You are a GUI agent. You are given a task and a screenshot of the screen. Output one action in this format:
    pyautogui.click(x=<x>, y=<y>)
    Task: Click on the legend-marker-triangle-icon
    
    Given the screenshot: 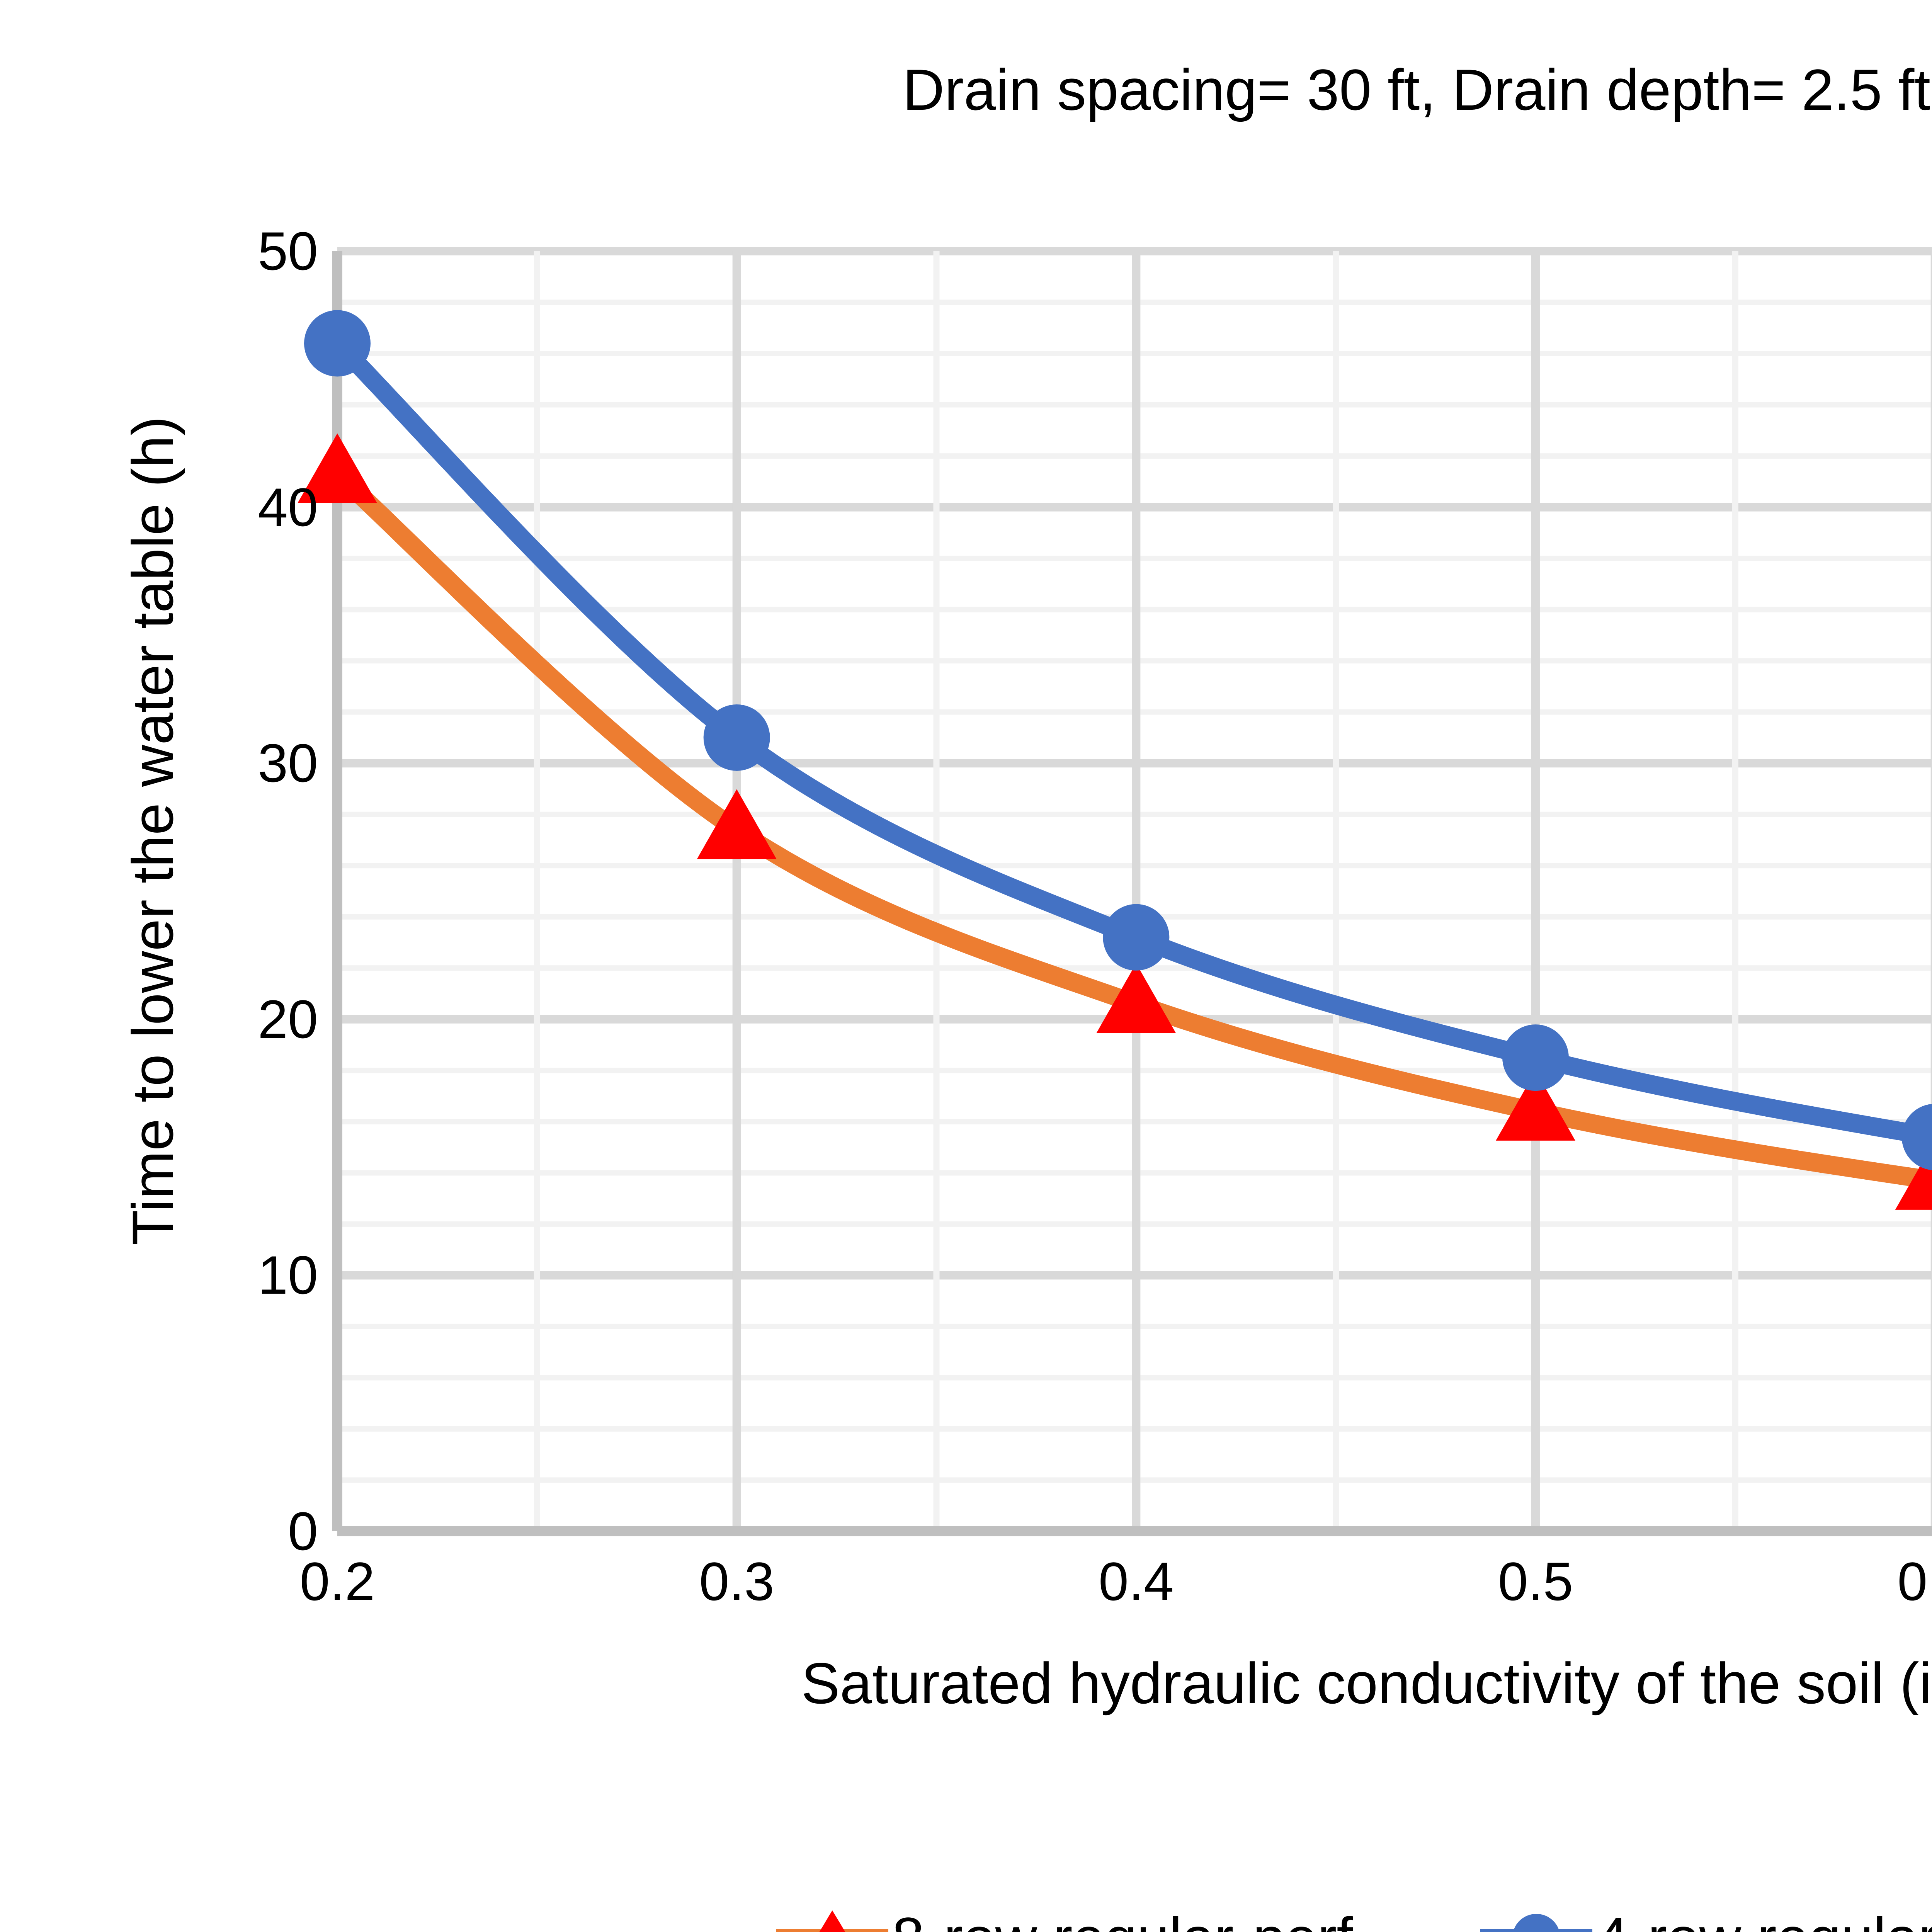 What is the action you would take?
    pyautogui.click(x=832, y=1919)
    